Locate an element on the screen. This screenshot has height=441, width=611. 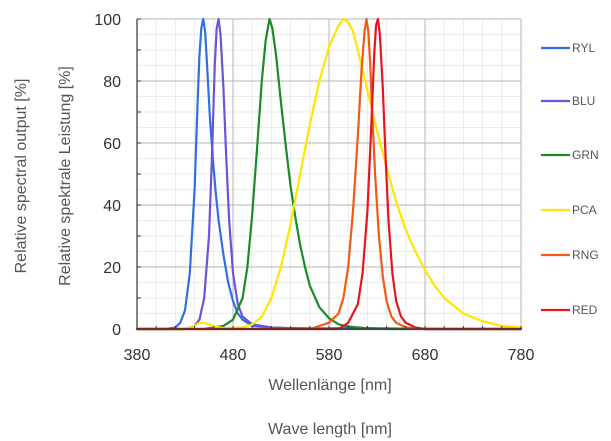
y-axis-label: Relative spektrale Leistung [%] is located at coordinates (65, 176).